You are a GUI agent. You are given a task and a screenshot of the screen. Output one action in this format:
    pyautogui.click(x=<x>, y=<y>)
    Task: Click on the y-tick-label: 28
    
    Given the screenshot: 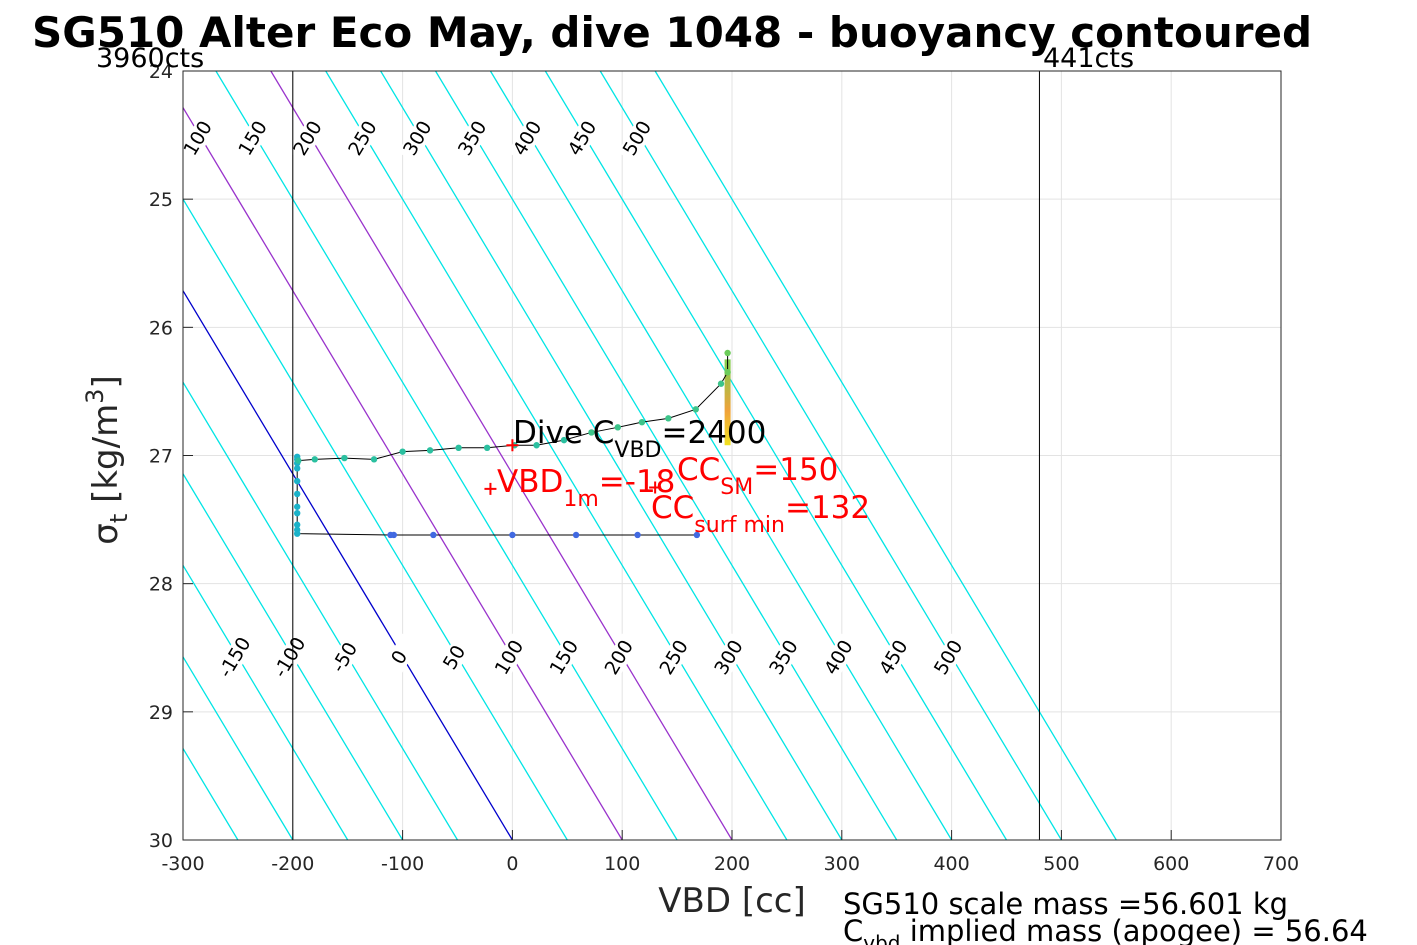 What is the action you would take?
    pyautogui.click(x=161, y=585)
    